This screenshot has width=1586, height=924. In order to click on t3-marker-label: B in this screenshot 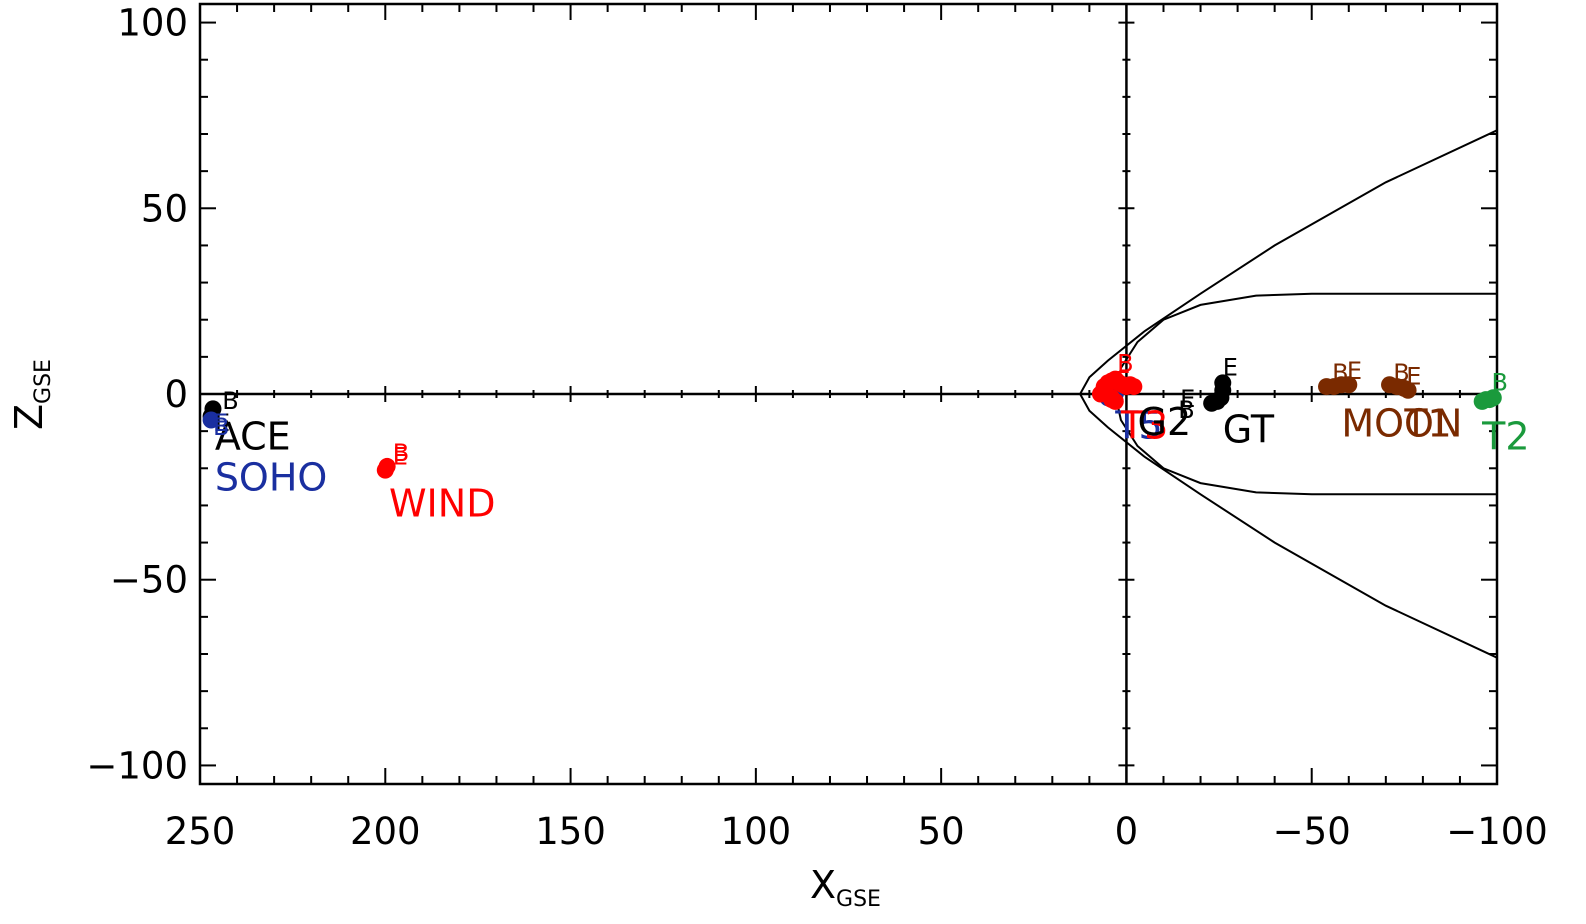, I will do `click(1125, 364)`.